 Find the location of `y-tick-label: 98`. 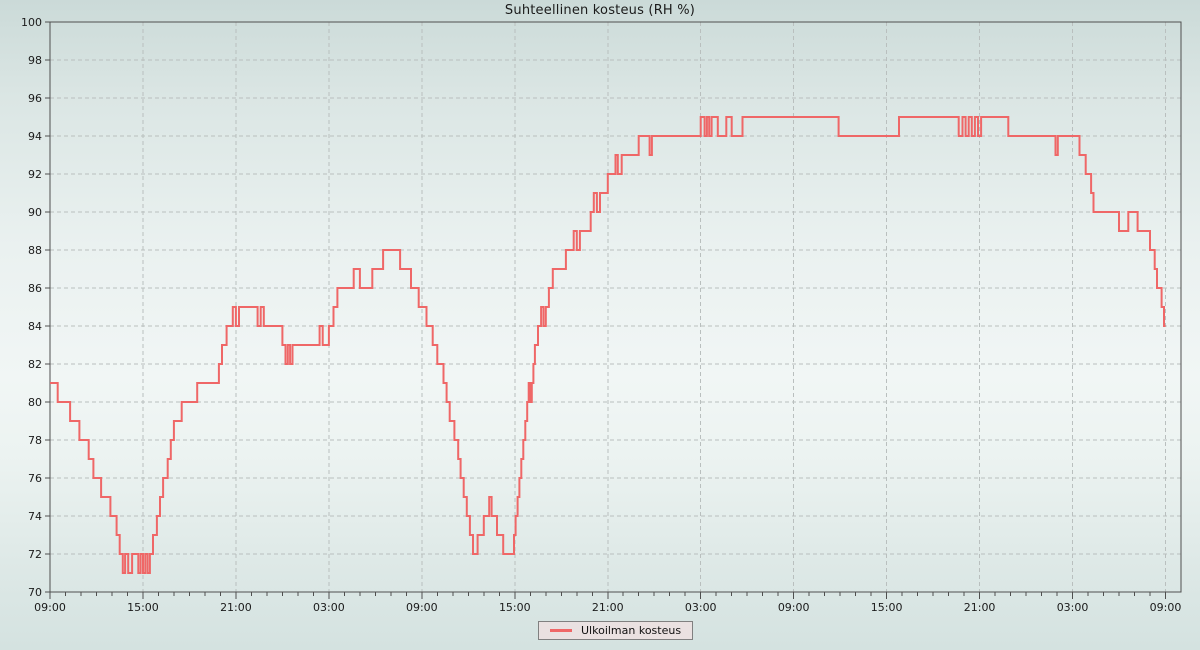

y-tick-label: 98 is located at coordinates (35, 60).